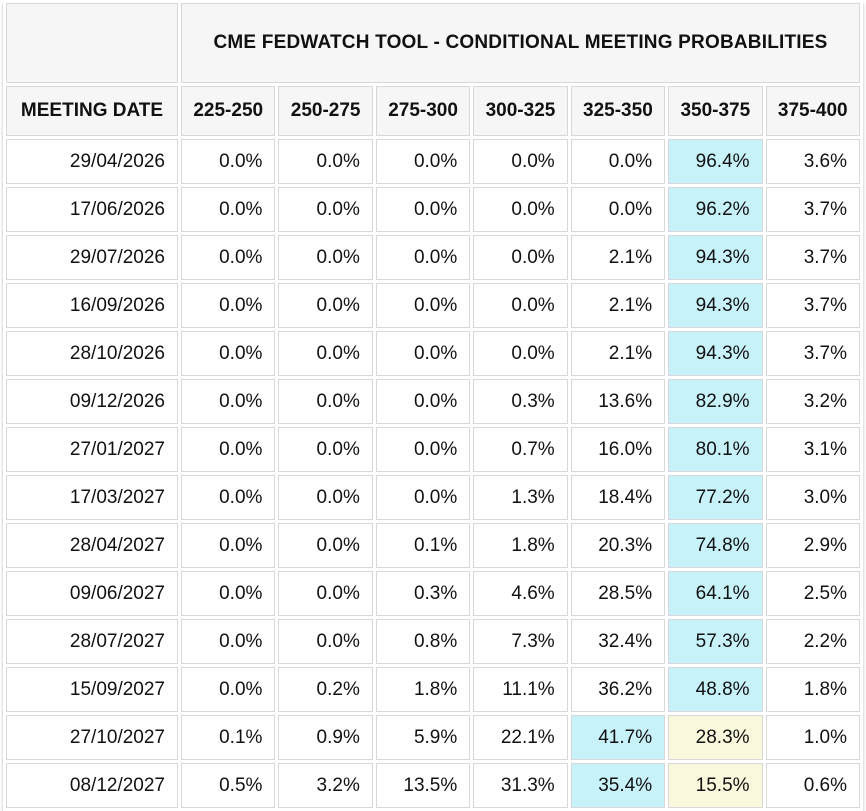  I want to click on meeting-date-cell: 15/09/2027, so click(92, 689).